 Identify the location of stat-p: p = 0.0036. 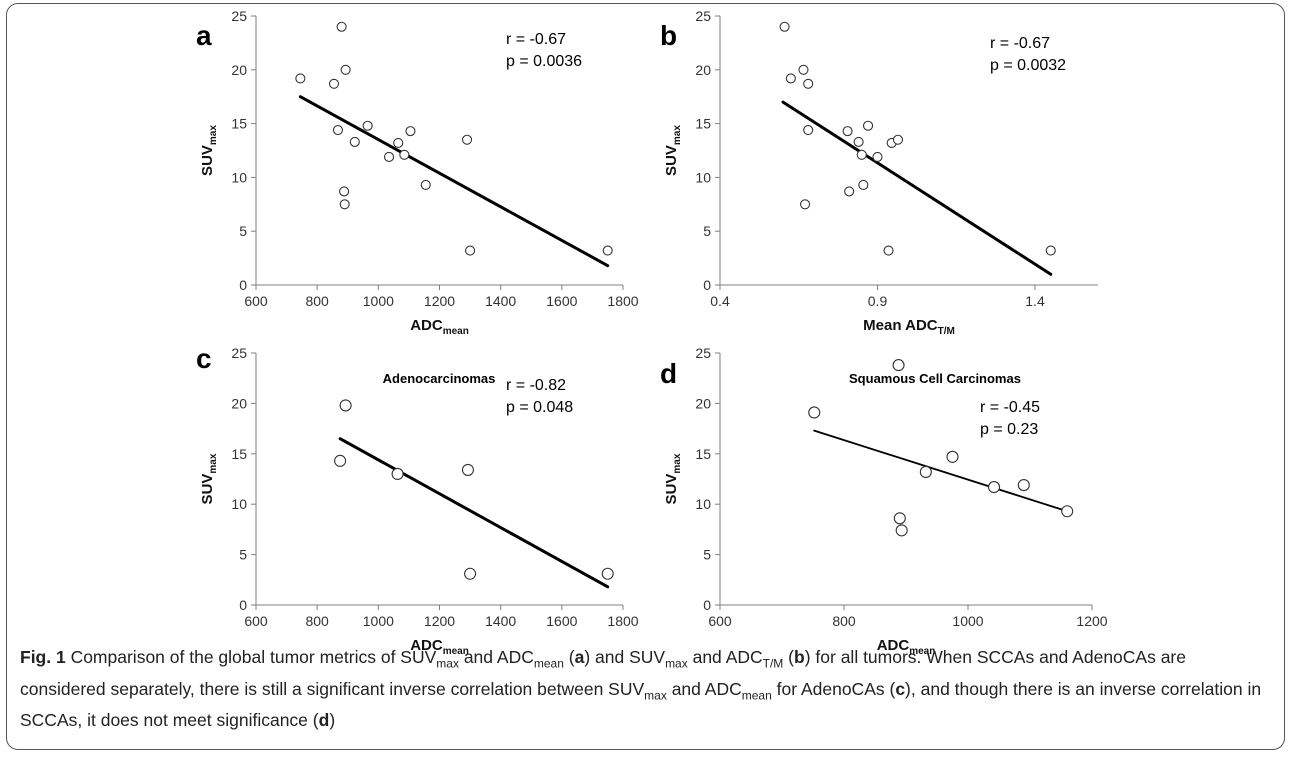
(544, 61).